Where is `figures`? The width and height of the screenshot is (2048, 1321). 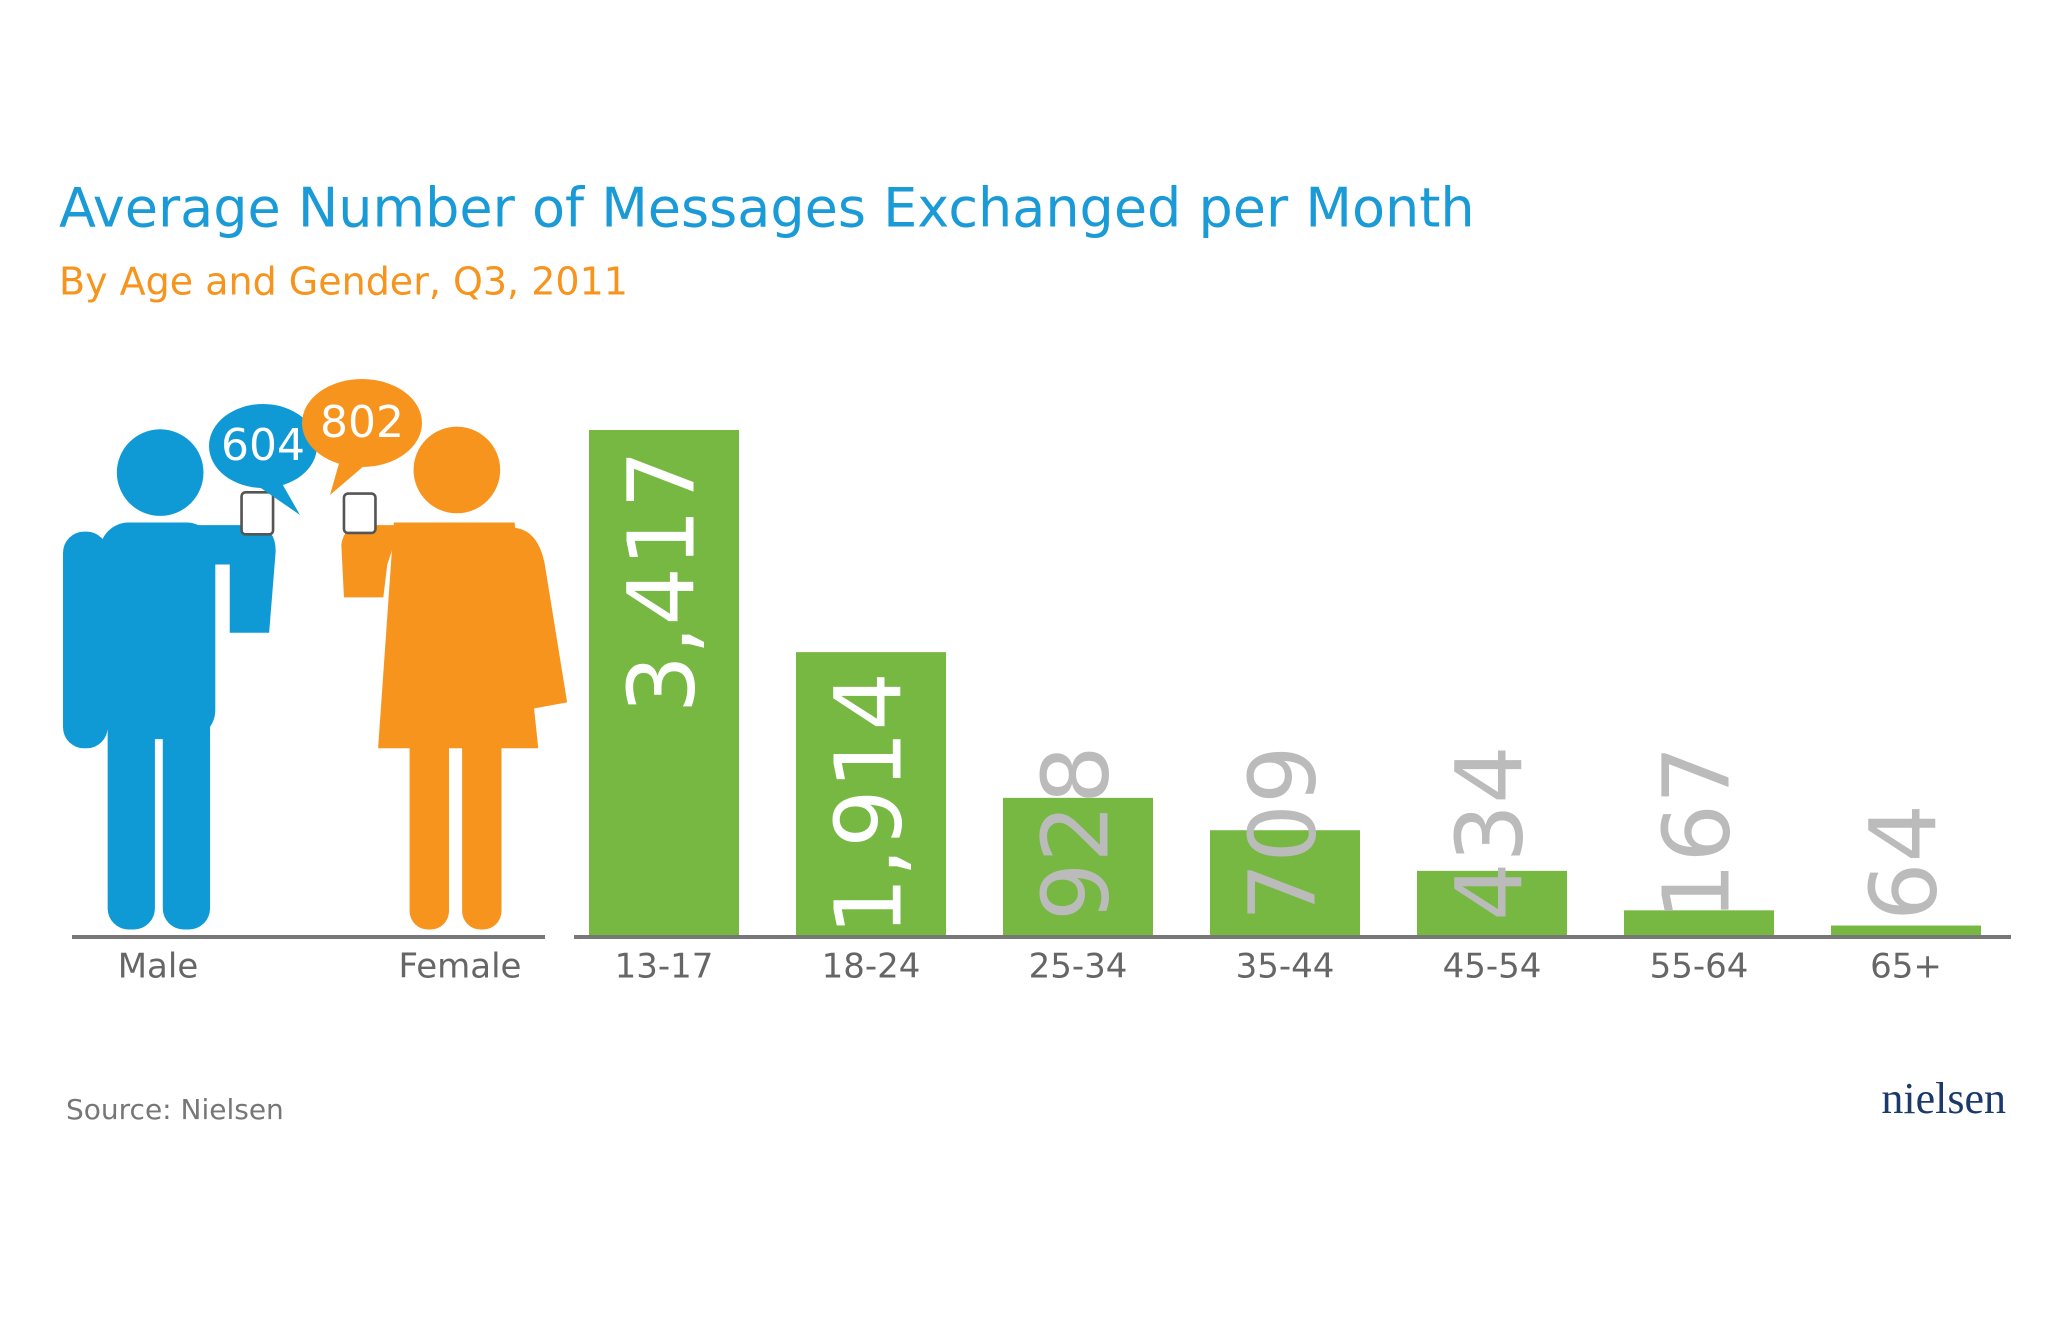
figures is located at coordinates (315, 678).